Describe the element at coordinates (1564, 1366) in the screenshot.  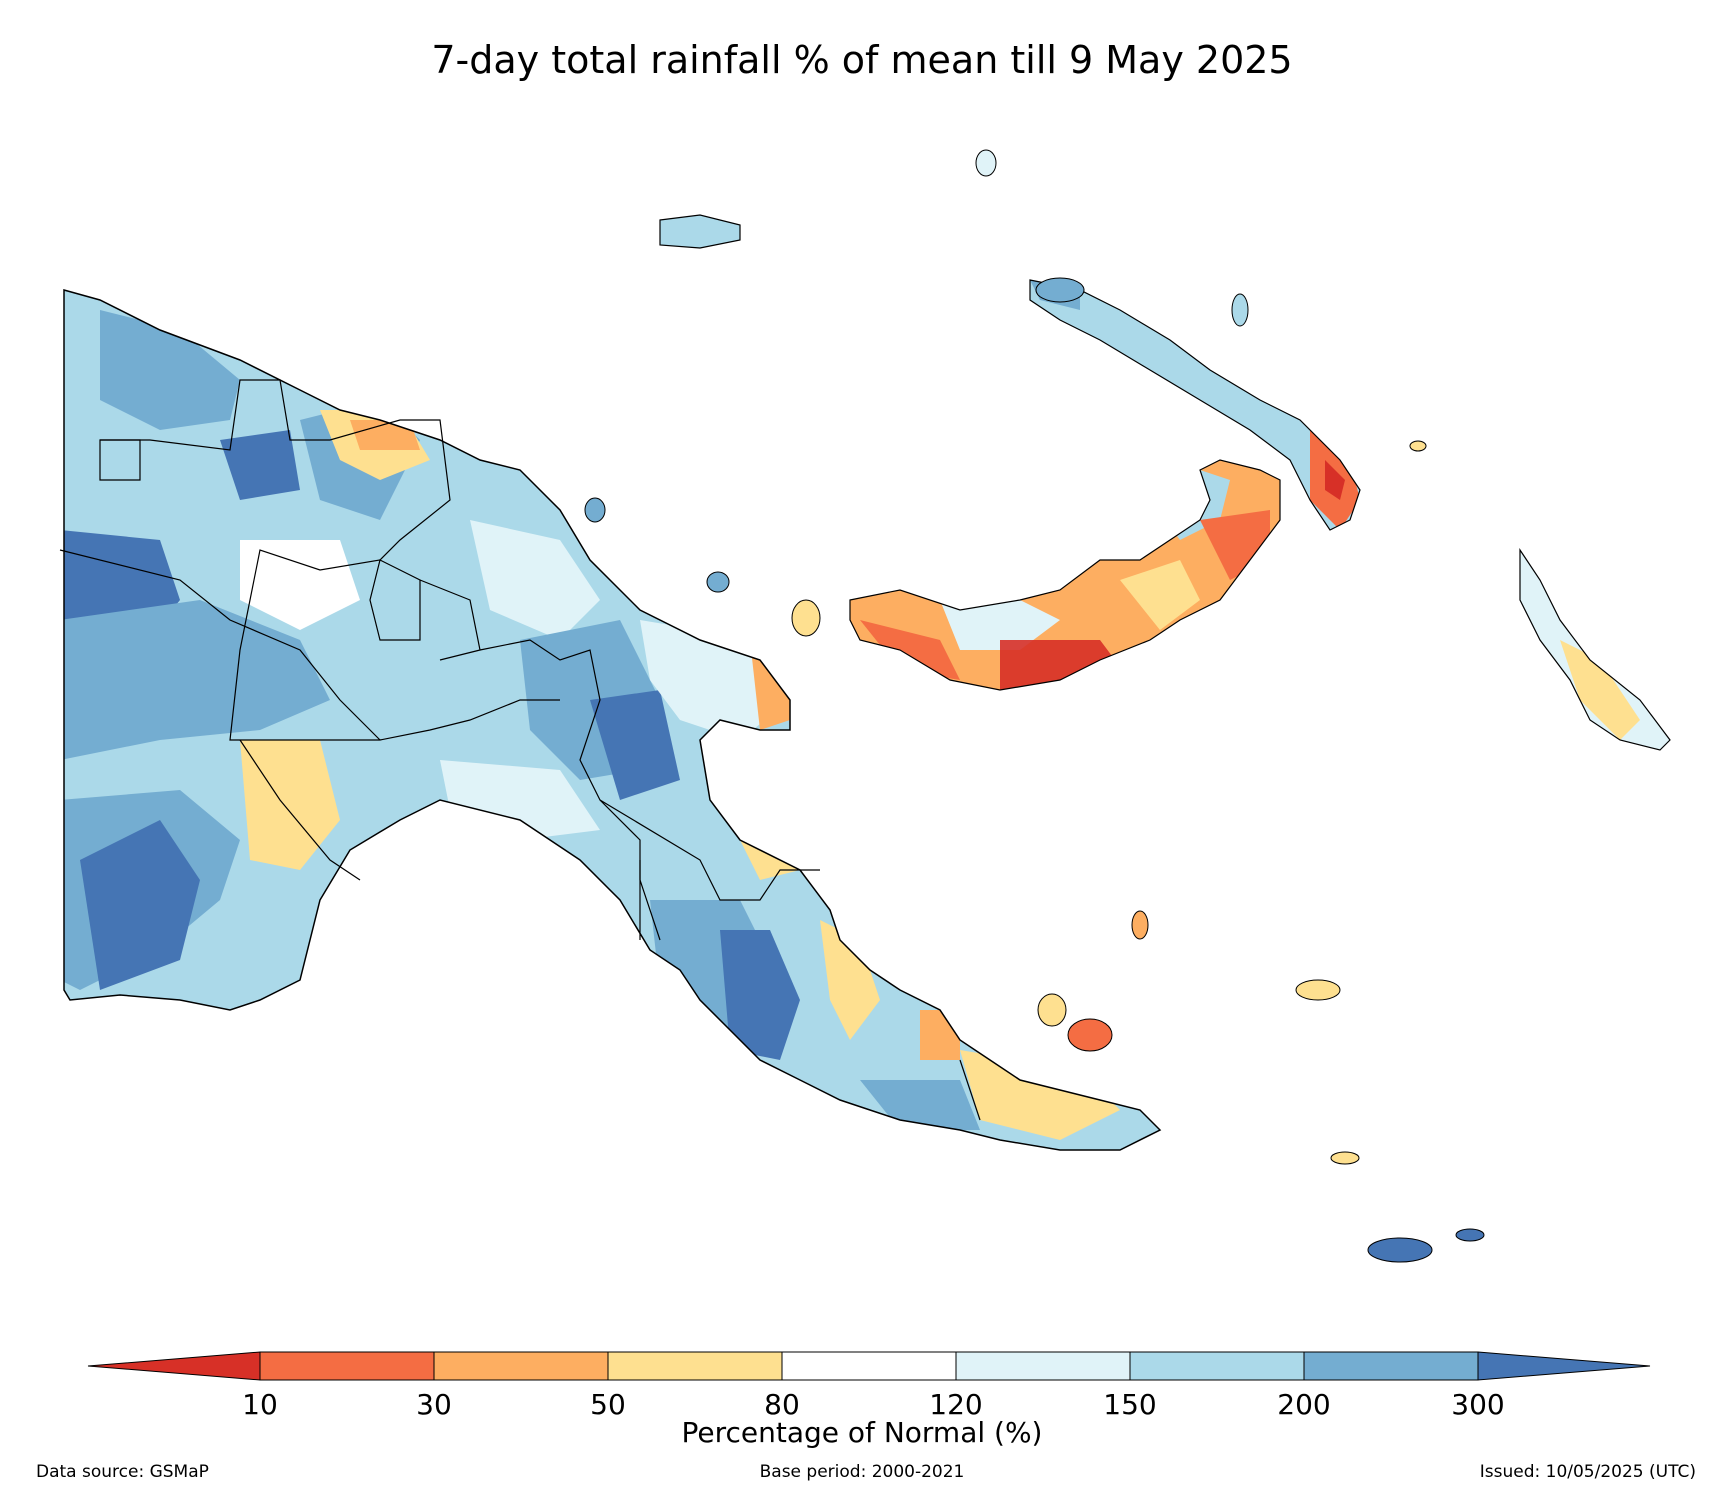
I see `colorbar-extend-high` at that location.